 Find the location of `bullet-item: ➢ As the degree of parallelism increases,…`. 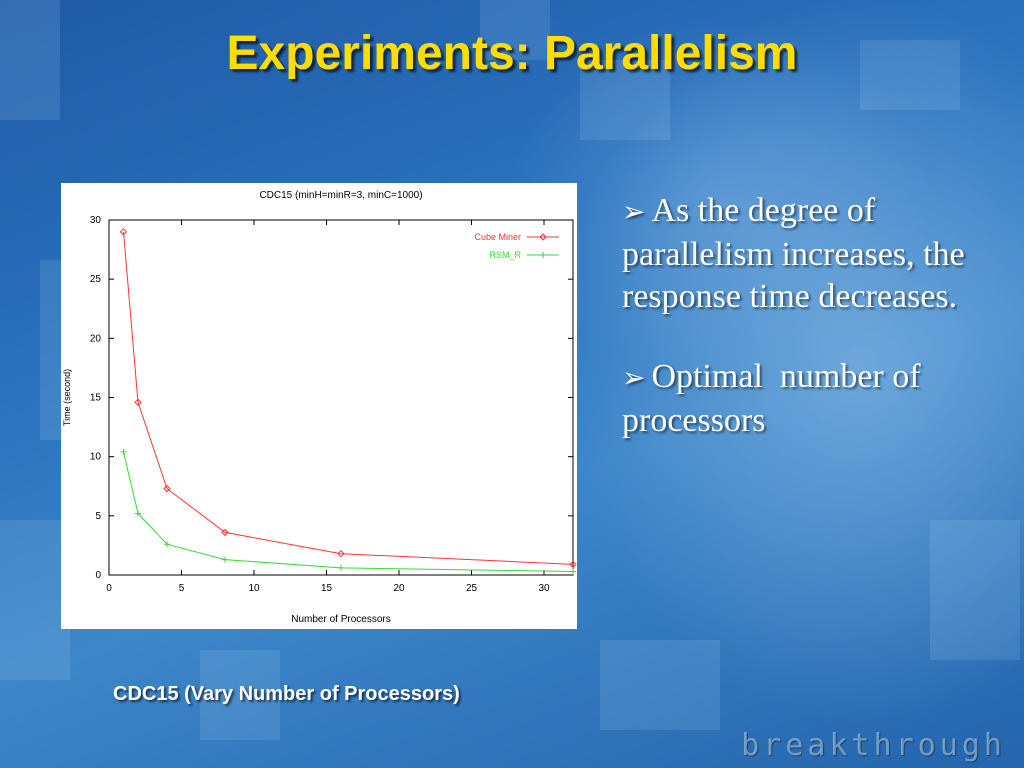

bullet-item: ➢ As the degree of parallelism increases,… is located at coordinates (812, 254).